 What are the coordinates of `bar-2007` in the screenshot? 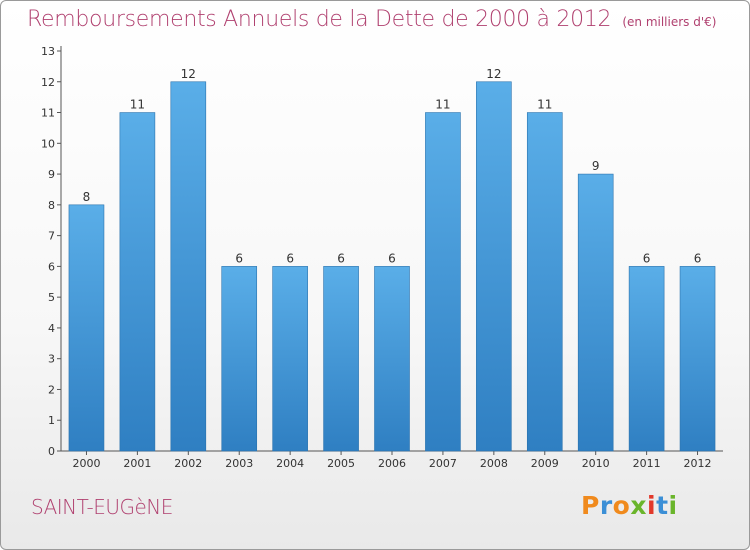 It's located at (443, 282).